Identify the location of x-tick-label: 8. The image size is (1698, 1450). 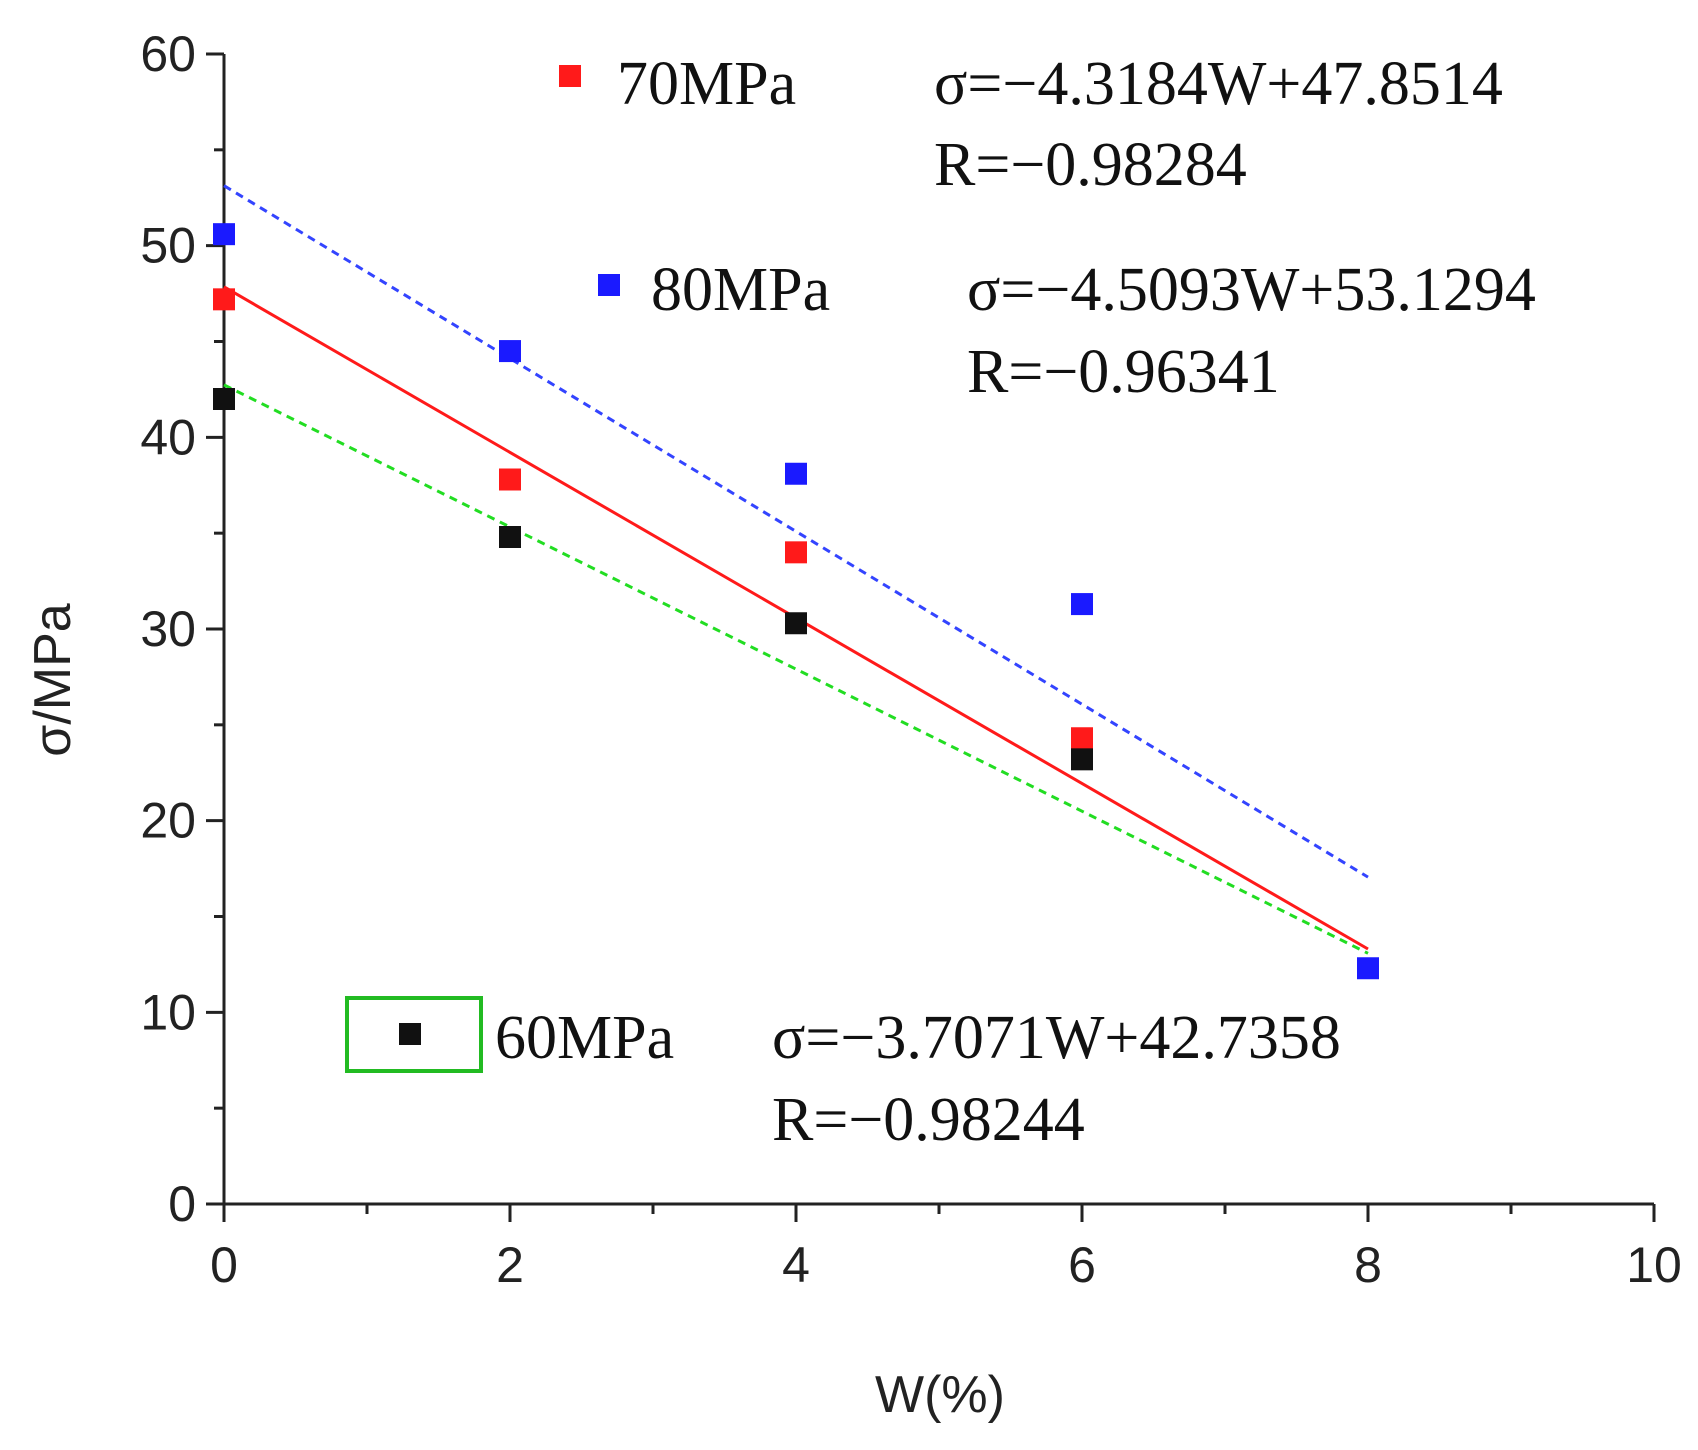
(1368, 1265).